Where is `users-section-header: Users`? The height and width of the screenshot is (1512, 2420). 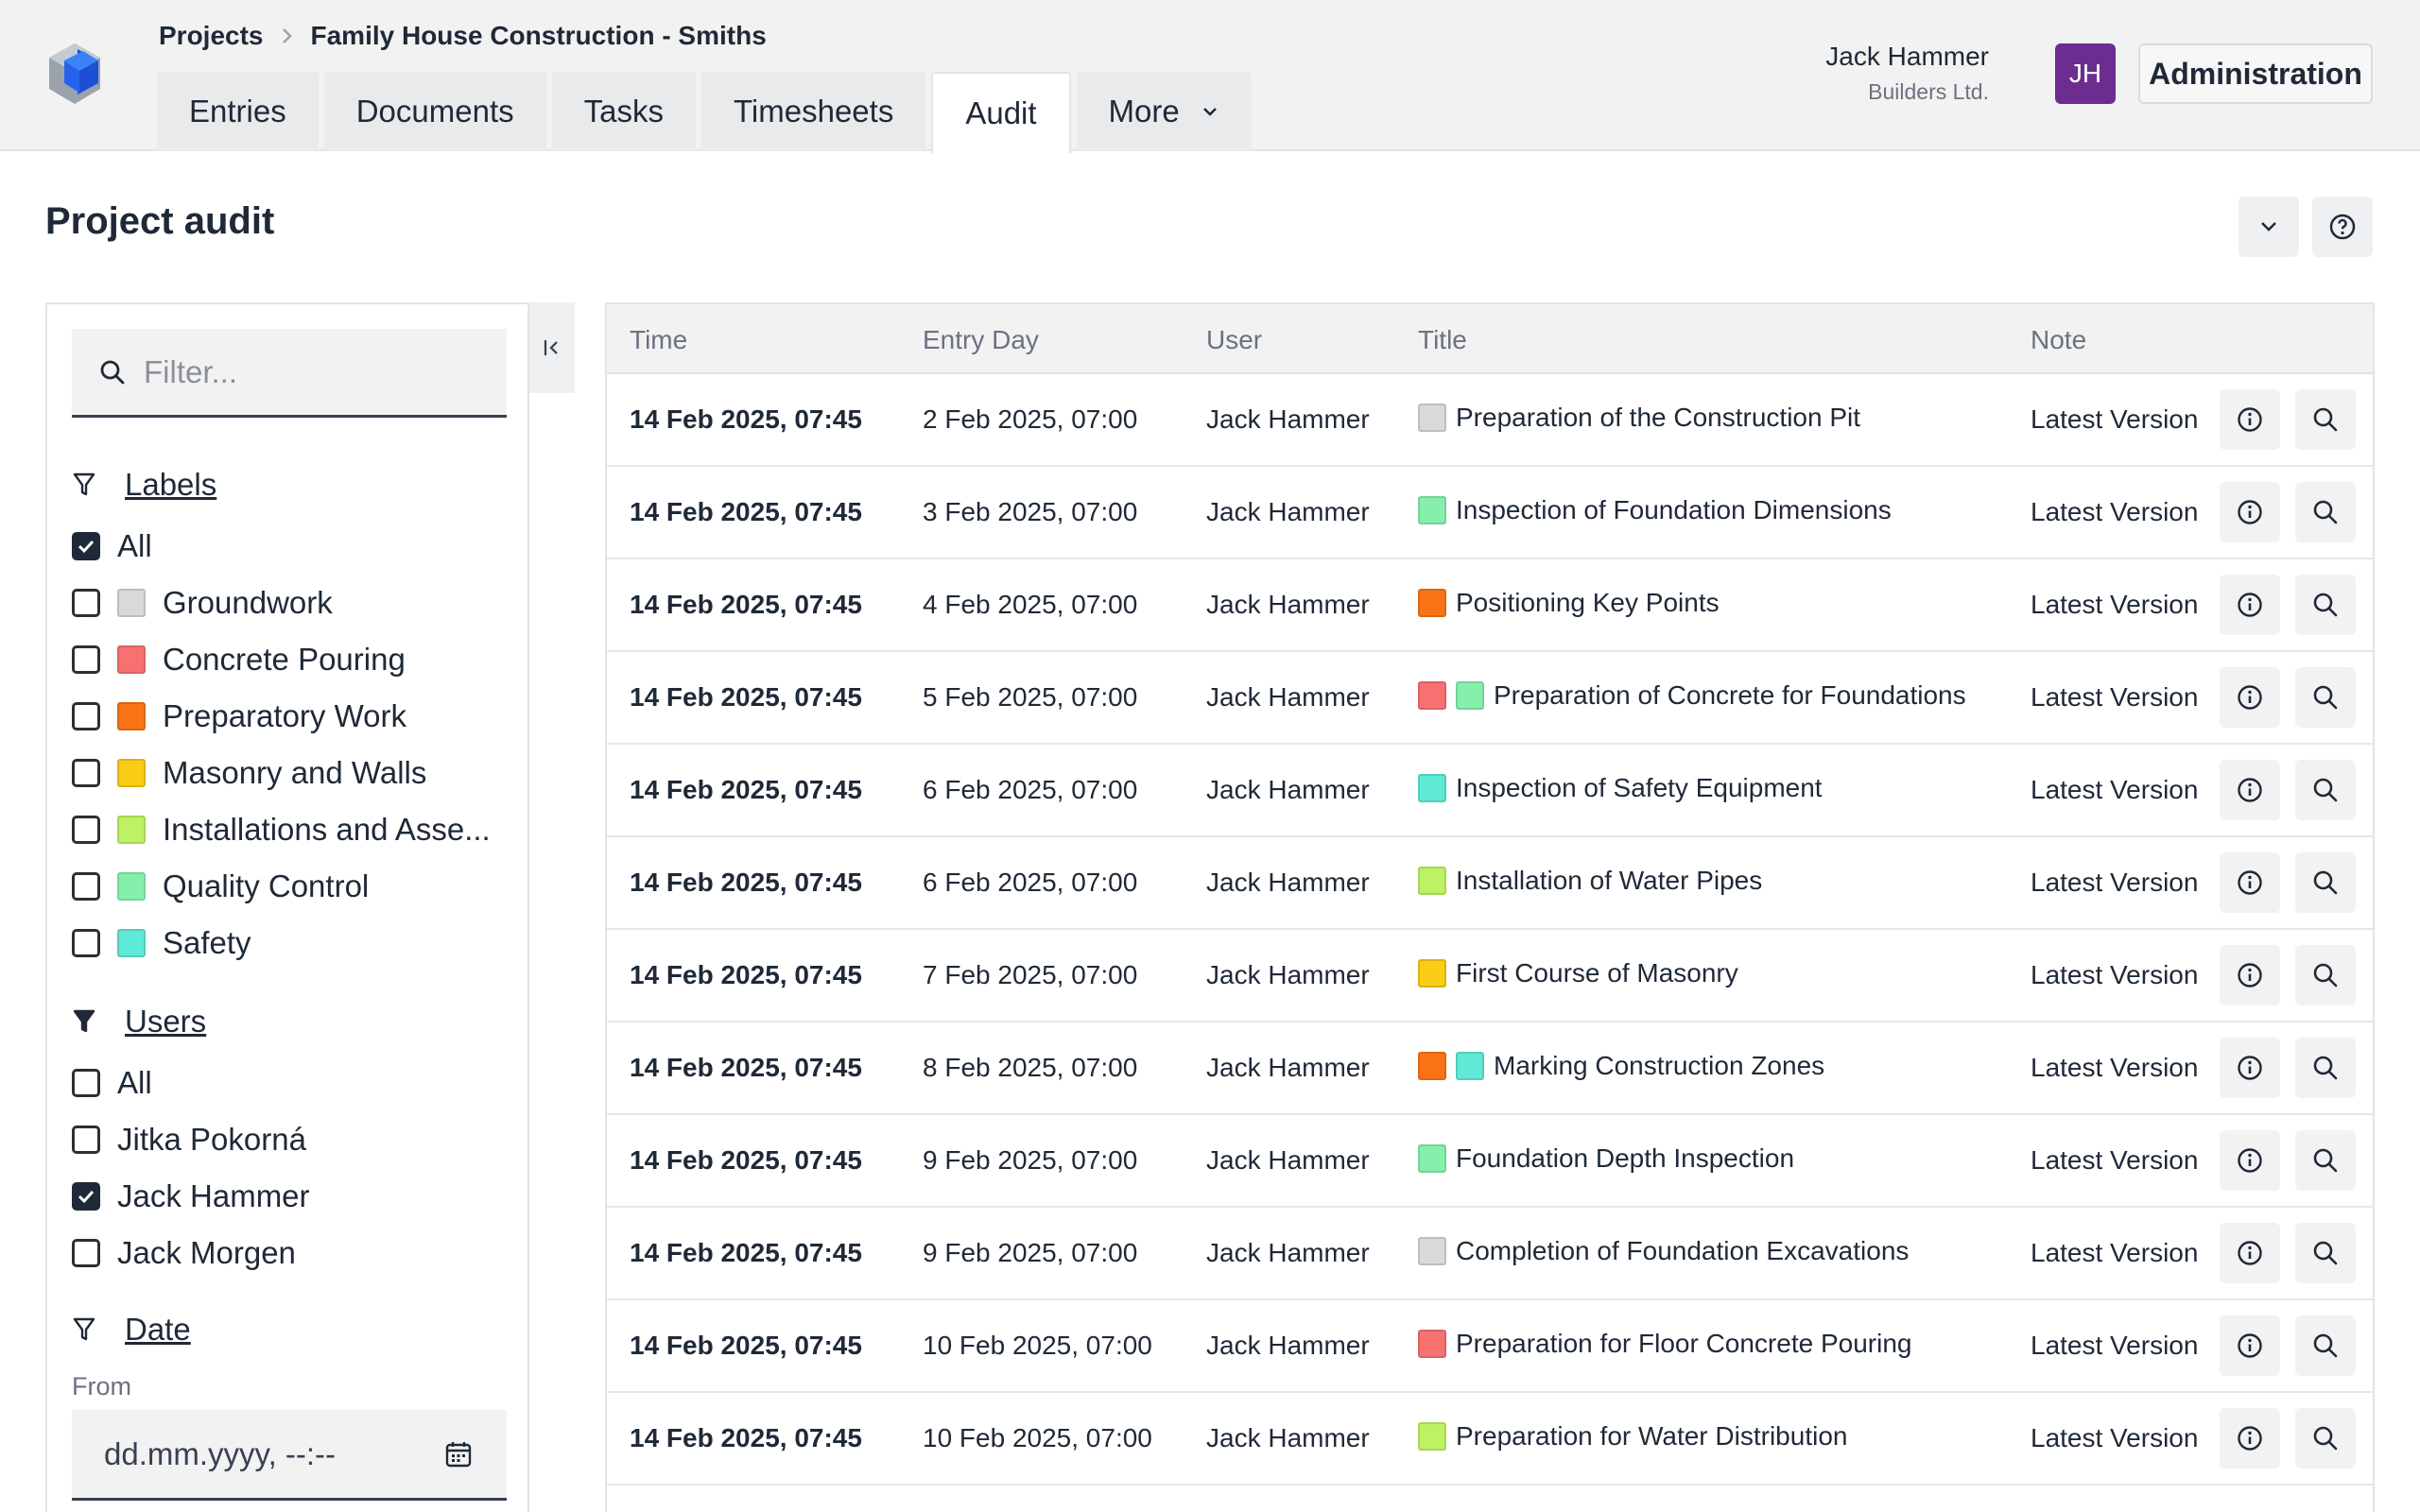
users-section-header: Users is located at coordinates (139, 1022).